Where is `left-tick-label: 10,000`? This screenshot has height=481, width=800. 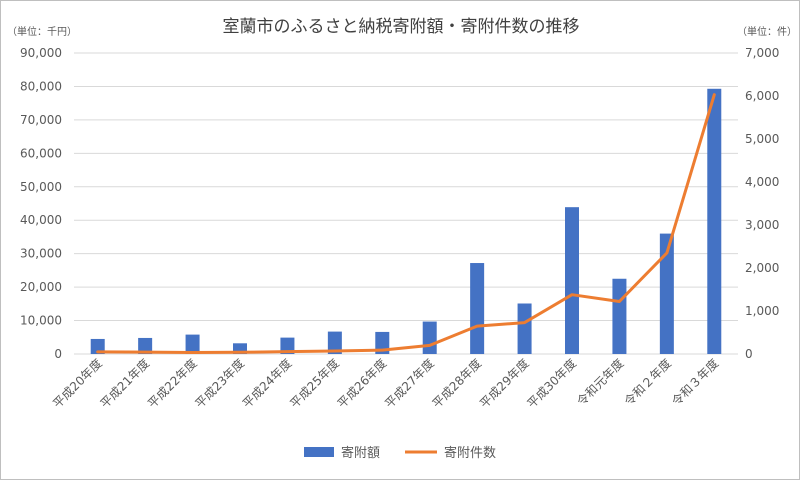
left-tick-label: 10,000 is located at coordinates (41, 321).